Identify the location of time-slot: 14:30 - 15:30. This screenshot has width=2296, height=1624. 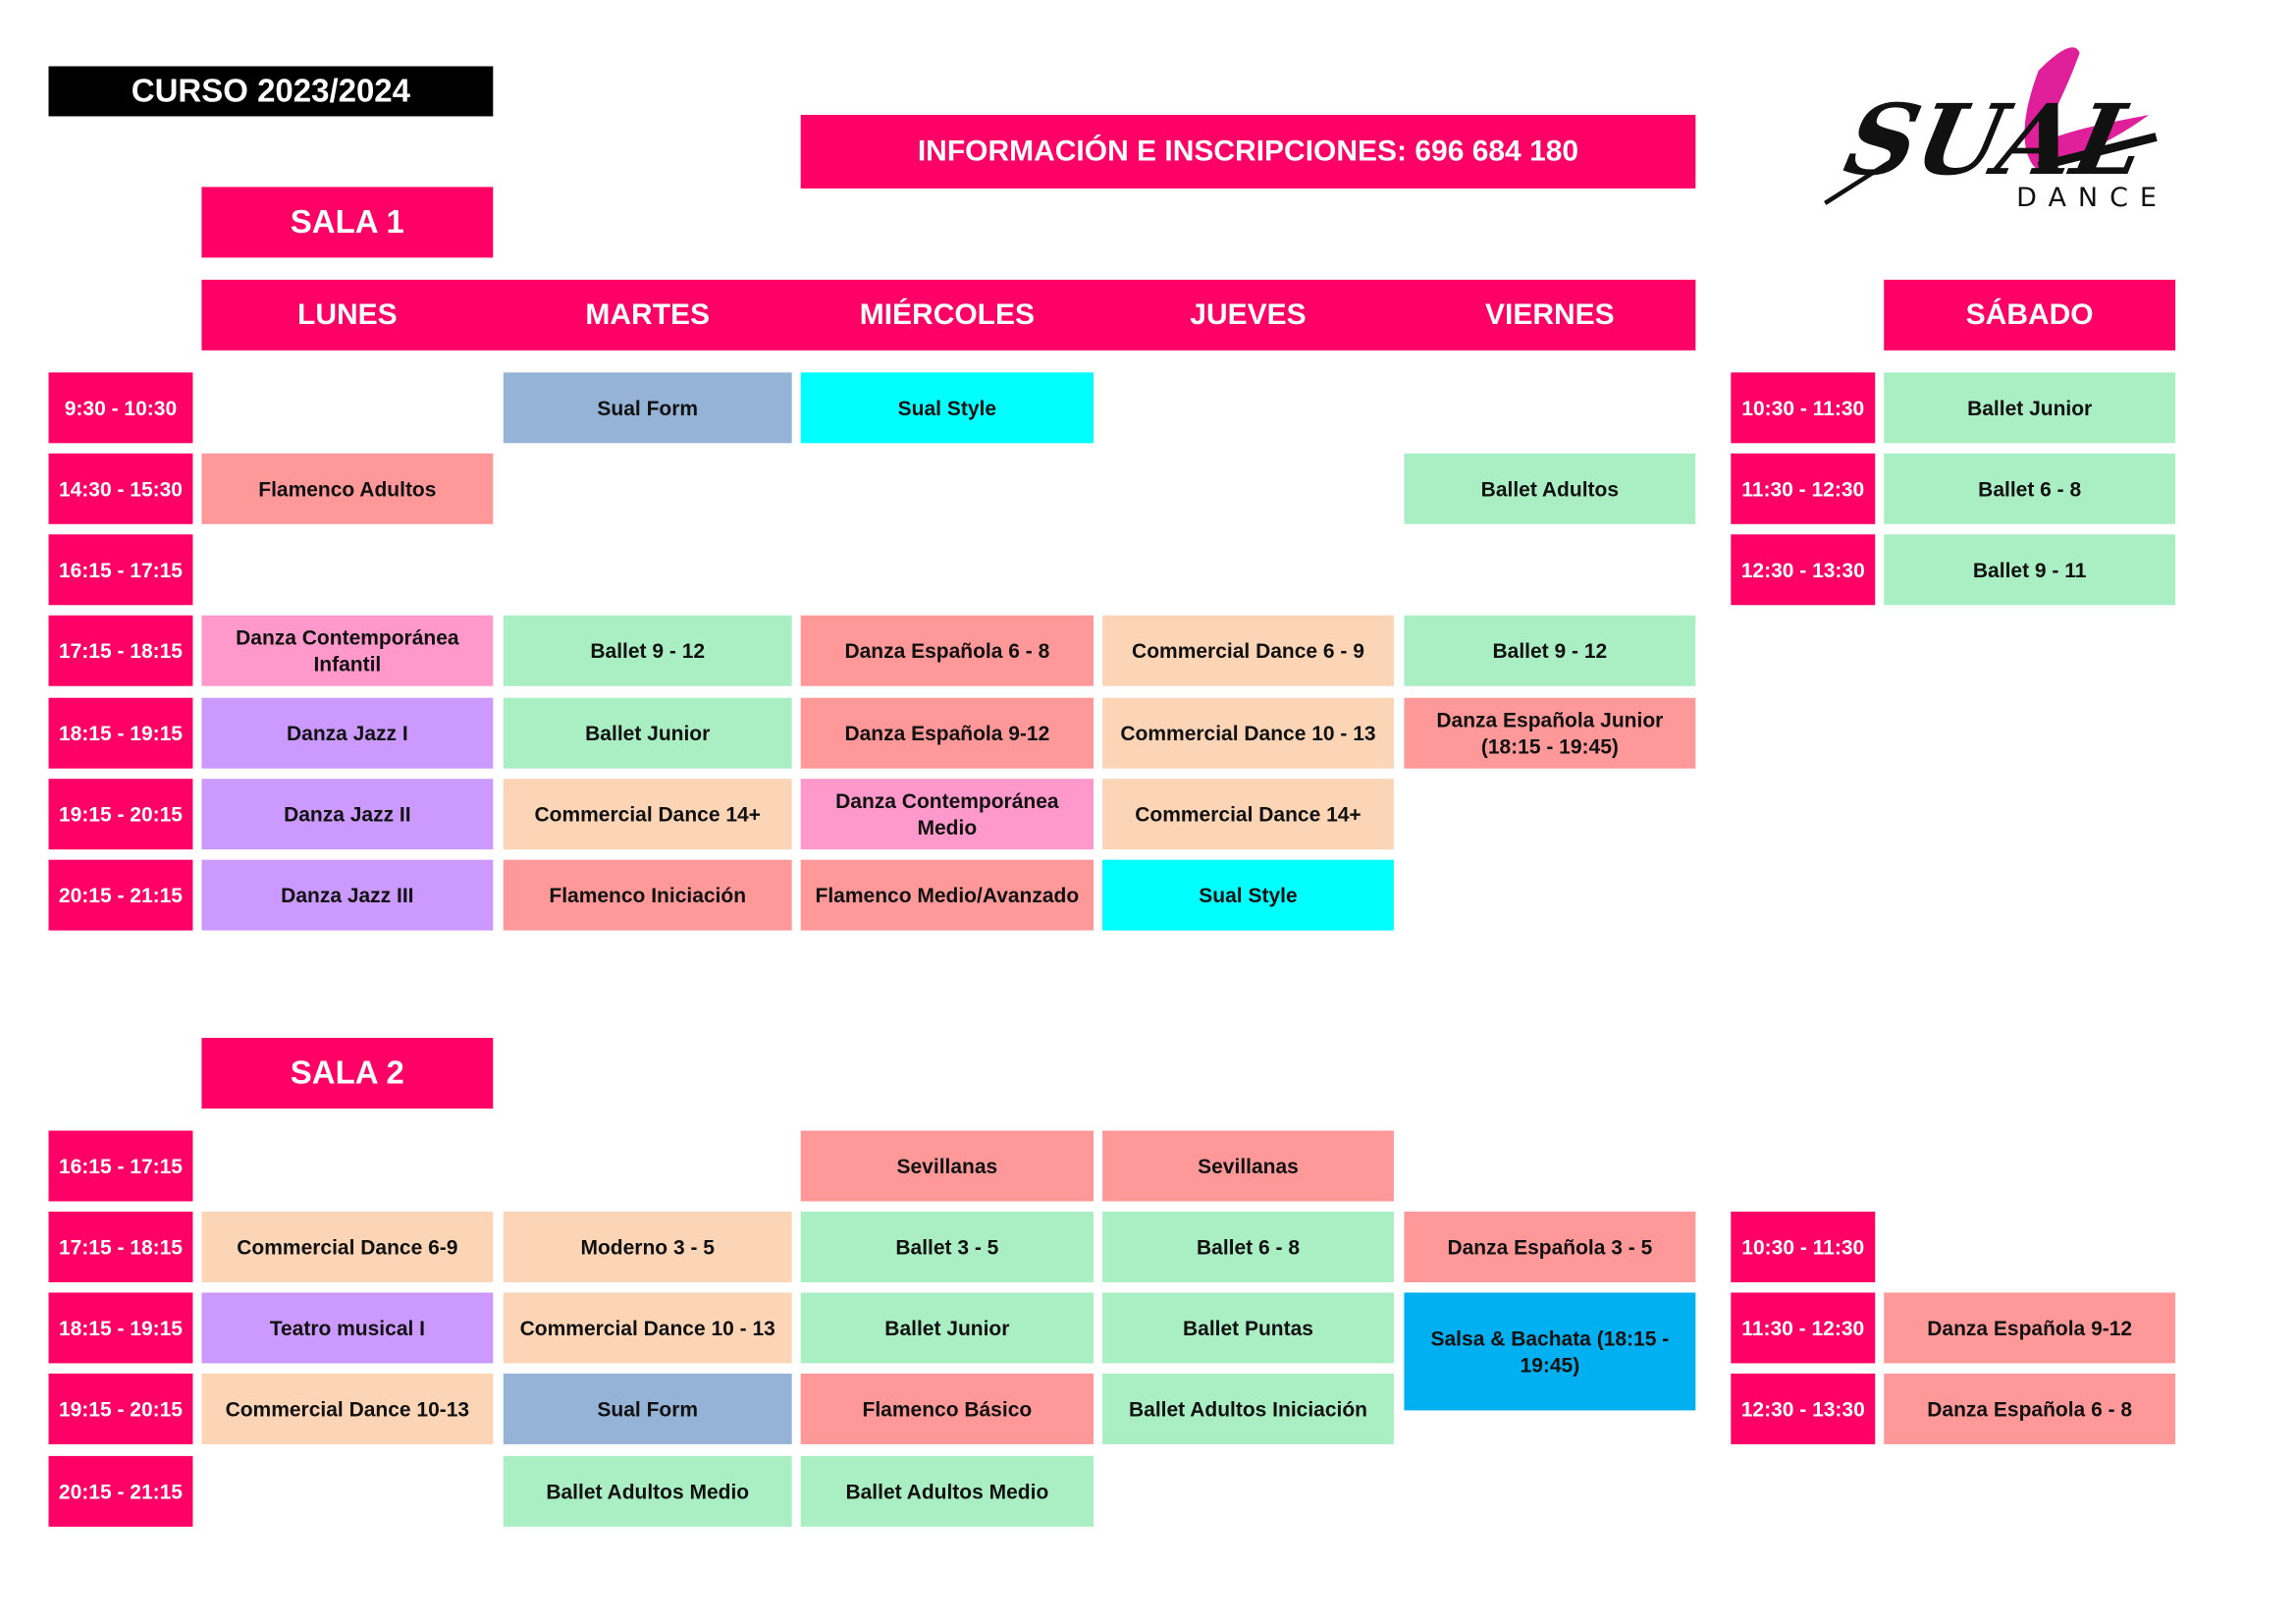
(121, 488).